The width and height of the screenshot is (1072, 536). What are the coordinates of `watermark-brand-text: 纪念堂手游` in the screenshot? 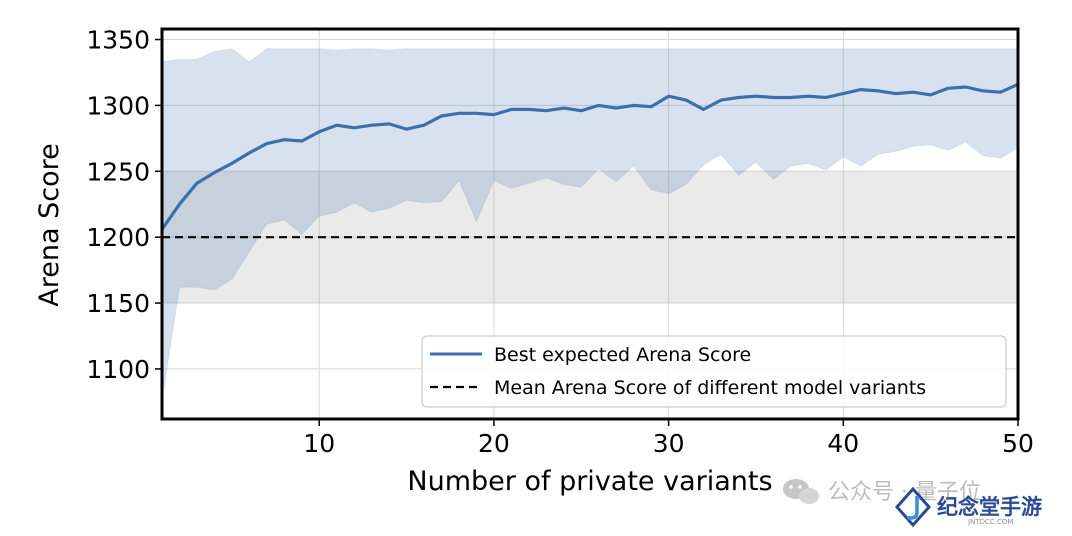 It's located at (989, 507).